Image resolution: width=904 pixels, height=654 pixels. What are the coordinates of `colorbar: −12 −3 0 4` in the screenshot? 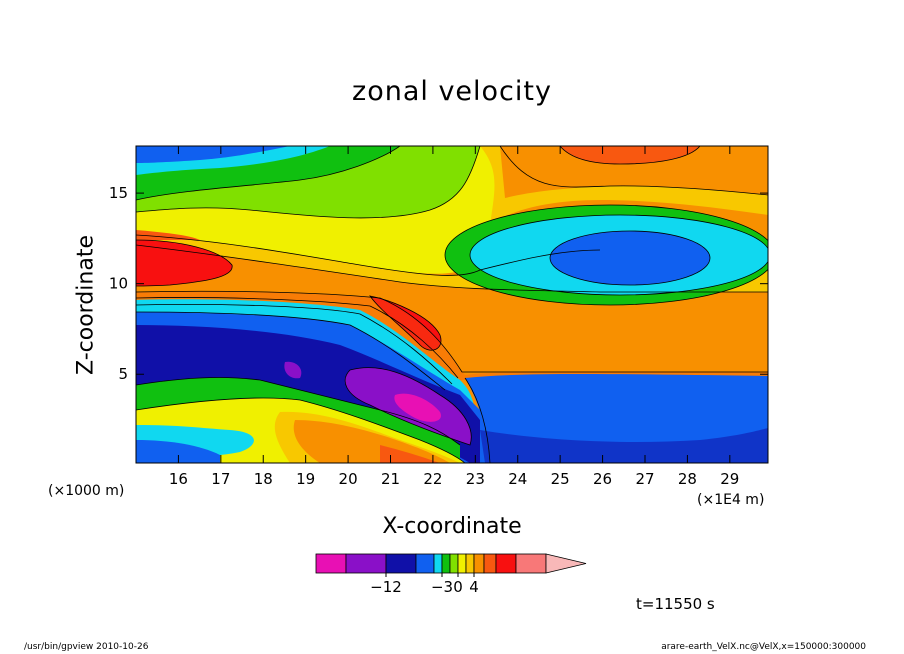 It's located at (451, 574).